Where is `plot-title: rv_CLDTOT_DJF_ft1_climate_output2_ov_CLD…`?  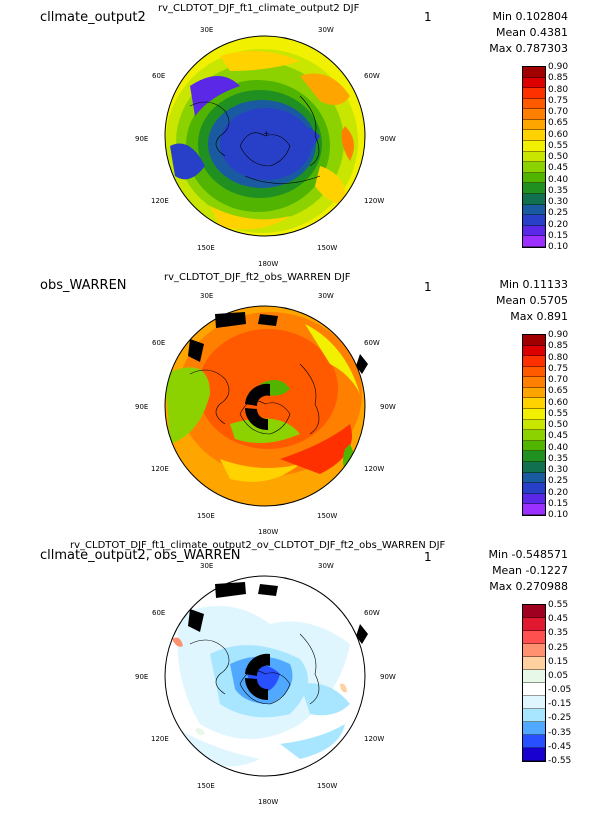
plot-title: rv_CLDTOT_DJF_ft1_climate_output2_ov_CLD… is located at coordinates (258, 545).